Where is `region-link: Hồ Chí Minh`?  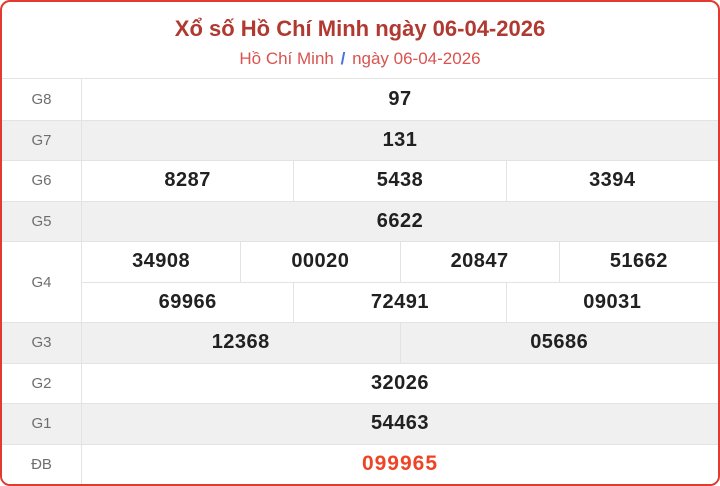 region-link: Hồ Chí Minh is located at coordinates (286, 58).